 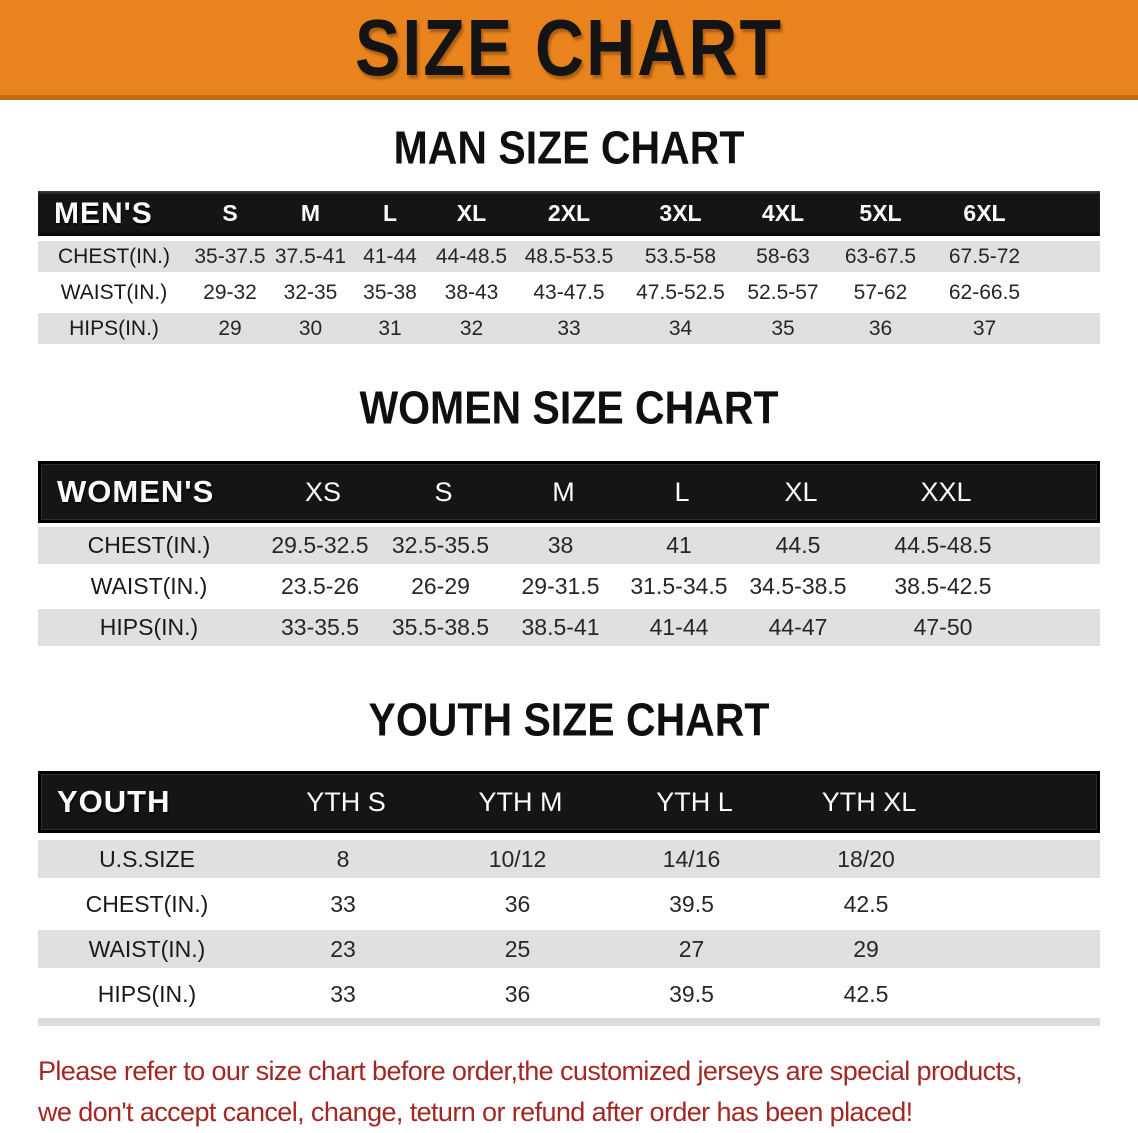 What do you see at coordinates (783, 292) in the screenshot?
I see `mens-cell-value: 52.5-57` at bounding box center [783, 292].